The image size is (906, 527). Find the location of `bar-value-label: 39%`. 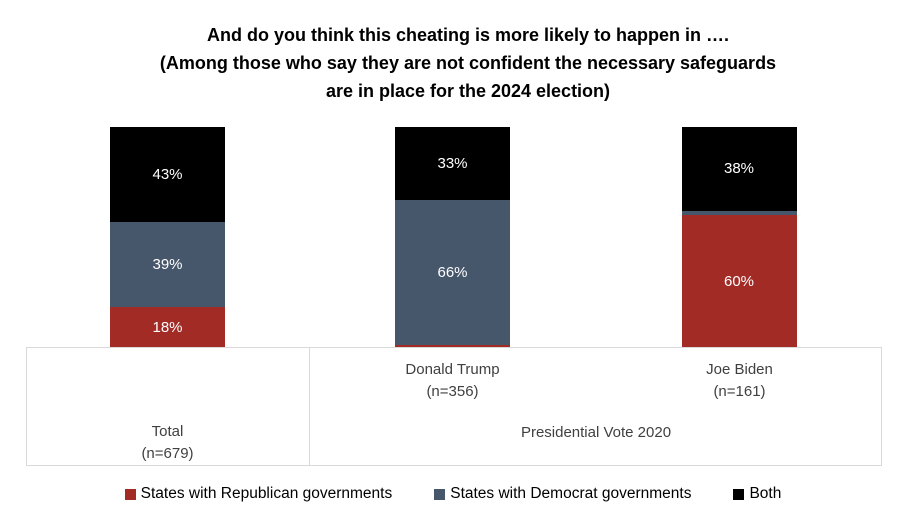

bar-value-label: 39% is located at coordinates (167, 264).